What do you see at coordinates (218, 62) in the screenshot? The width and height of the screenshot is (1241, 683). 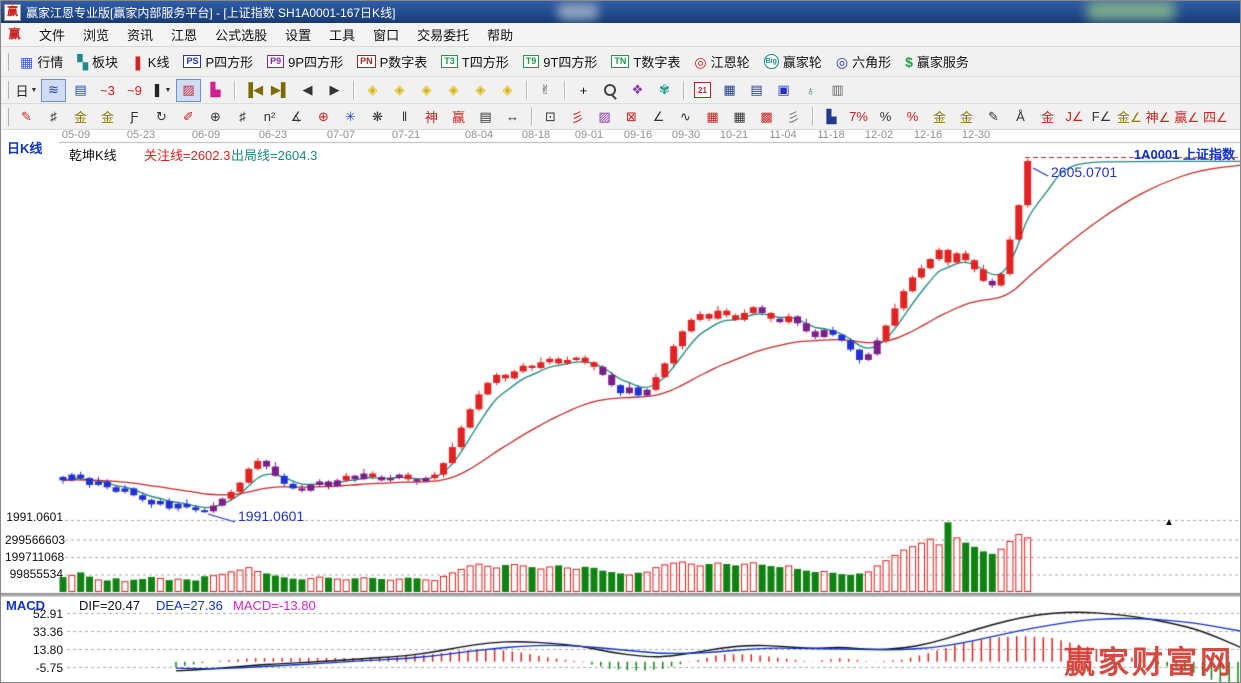 I see `p-square-button: PS P四方形` at bounding box center [218, 62].